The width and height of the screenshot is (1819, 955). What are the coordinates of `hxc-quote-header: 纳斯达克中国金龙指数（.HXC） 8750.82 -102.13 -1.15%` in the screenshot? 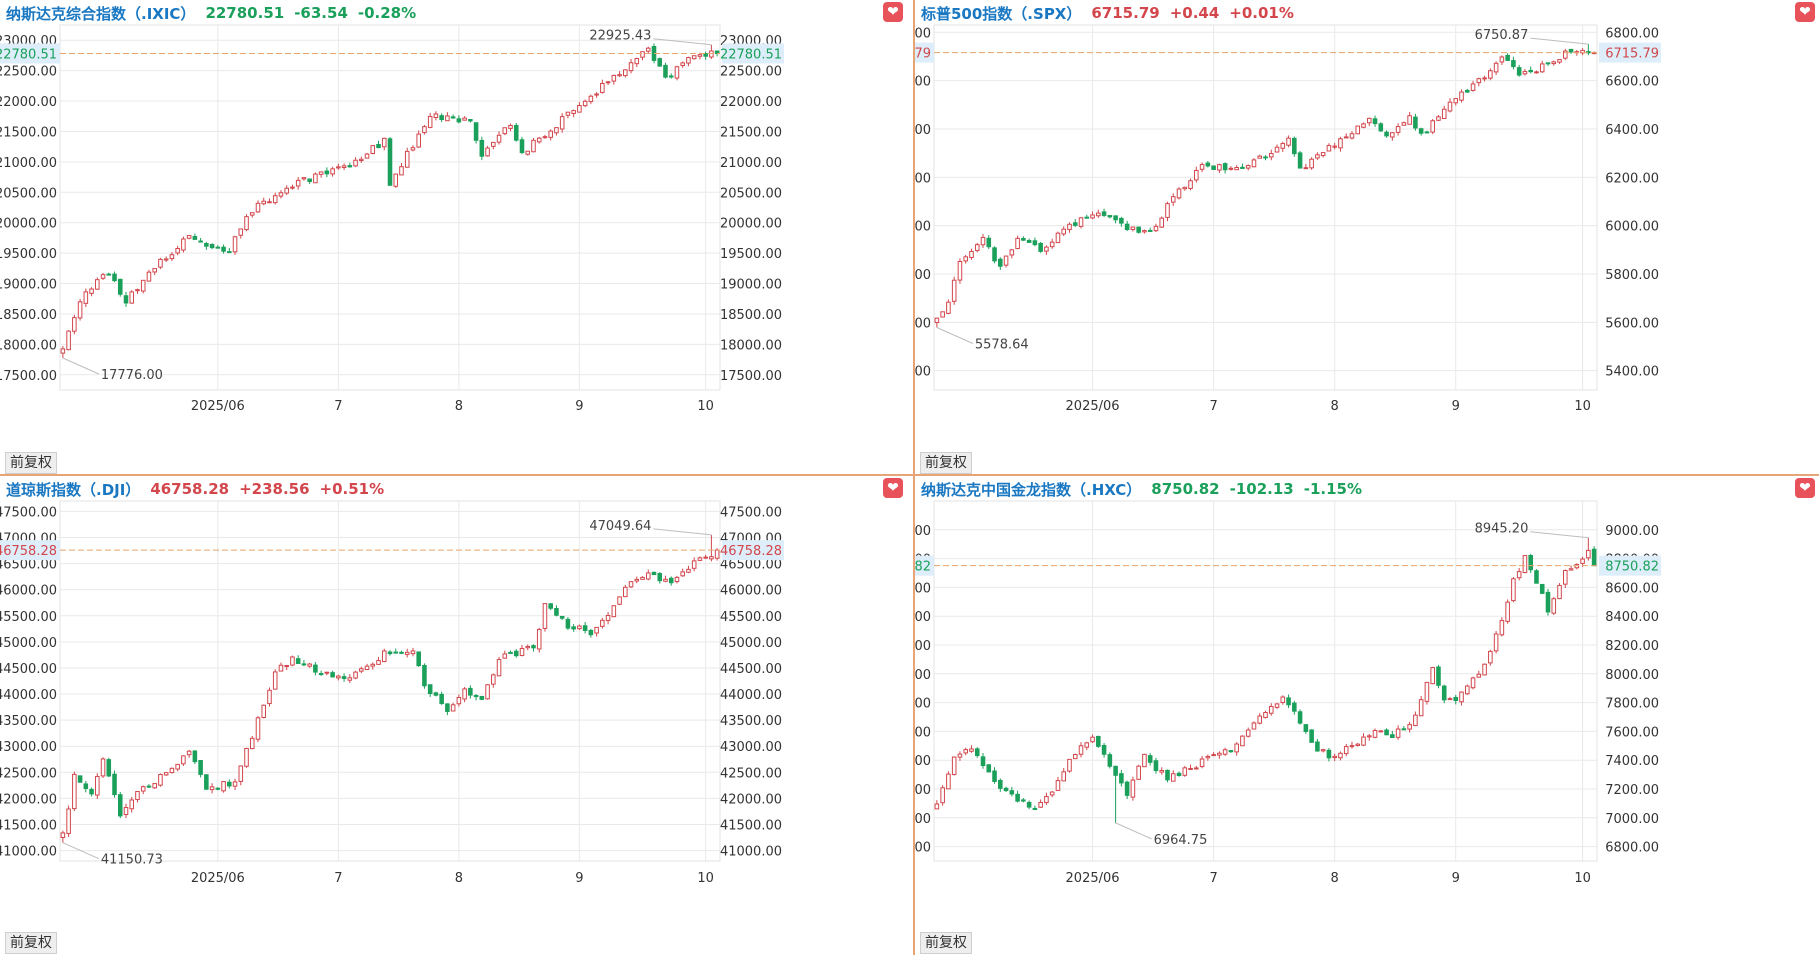 It's located at (1146, 489).